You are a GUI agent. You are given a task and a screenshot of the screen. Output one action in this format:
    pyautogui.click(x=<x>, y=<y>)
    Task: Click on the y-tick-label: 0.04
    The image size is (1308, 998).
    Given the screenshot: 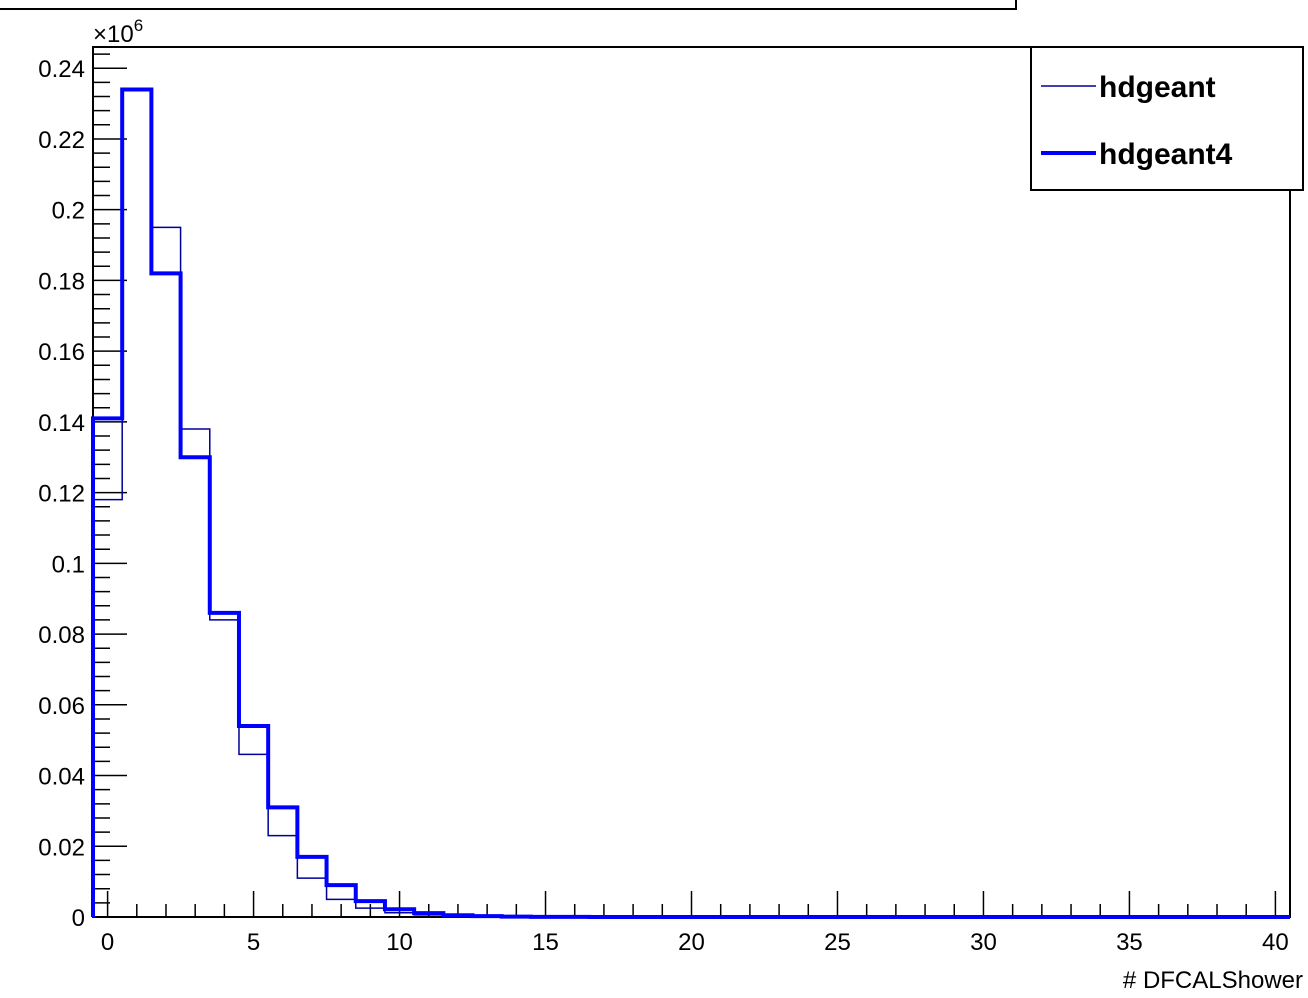 What is the action you would take?
    pyautogui.click(x=61, y=777)
    